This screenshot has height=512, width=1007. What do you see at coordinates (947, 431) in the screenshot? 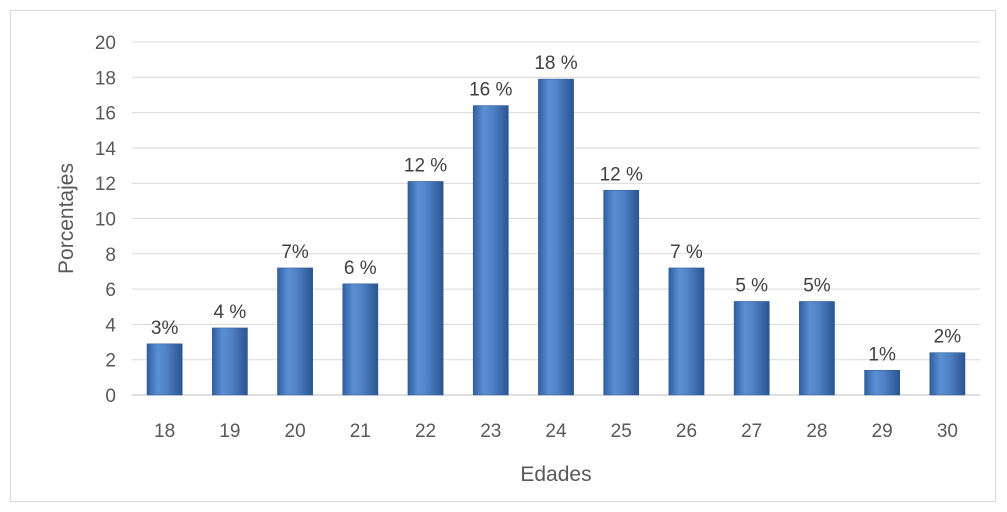
I see `x-tick-label: 30` at bounding box center [947, 431].